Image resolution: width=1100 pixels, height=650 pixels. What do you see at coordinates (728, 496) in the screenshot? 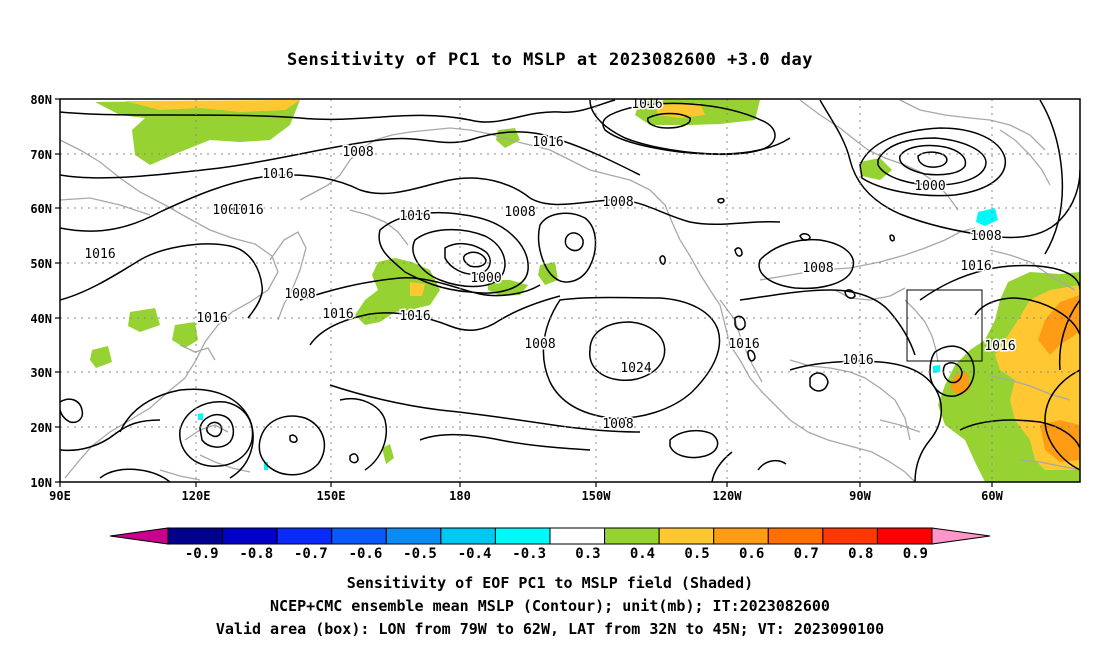
I see `lon-label: 120W` at bounding box center [728, 496].